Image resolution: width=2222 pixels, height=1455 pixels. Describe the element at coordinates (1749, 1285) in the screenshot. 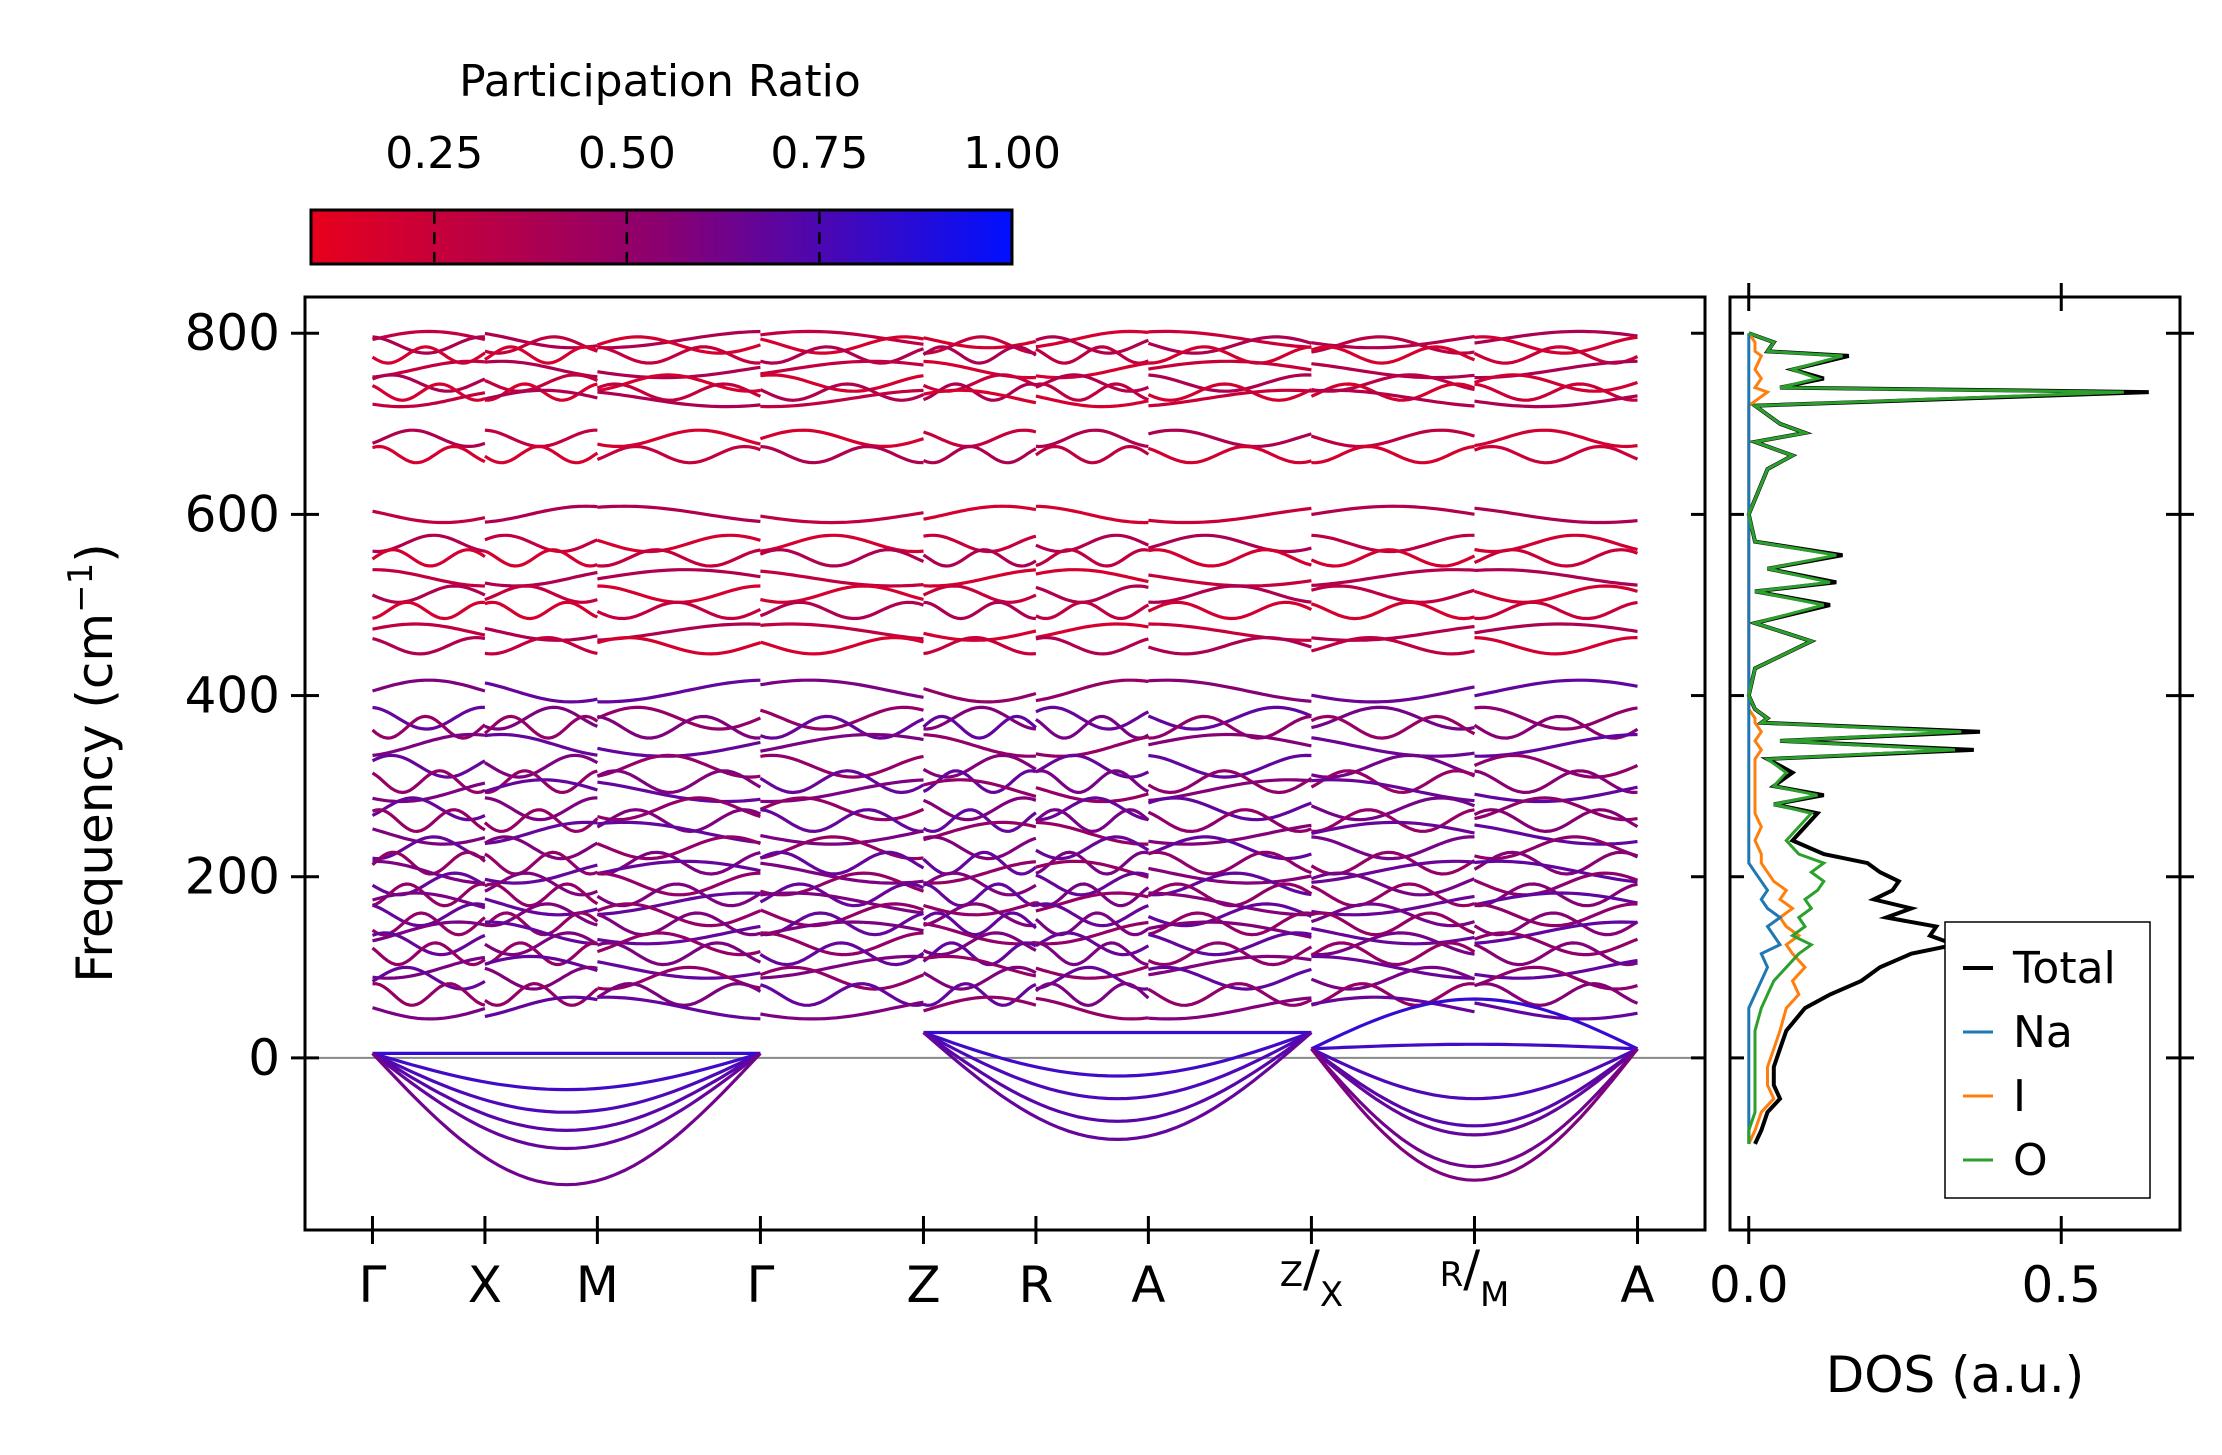

I see `dos-x-tick-label: 0.0` at that location.